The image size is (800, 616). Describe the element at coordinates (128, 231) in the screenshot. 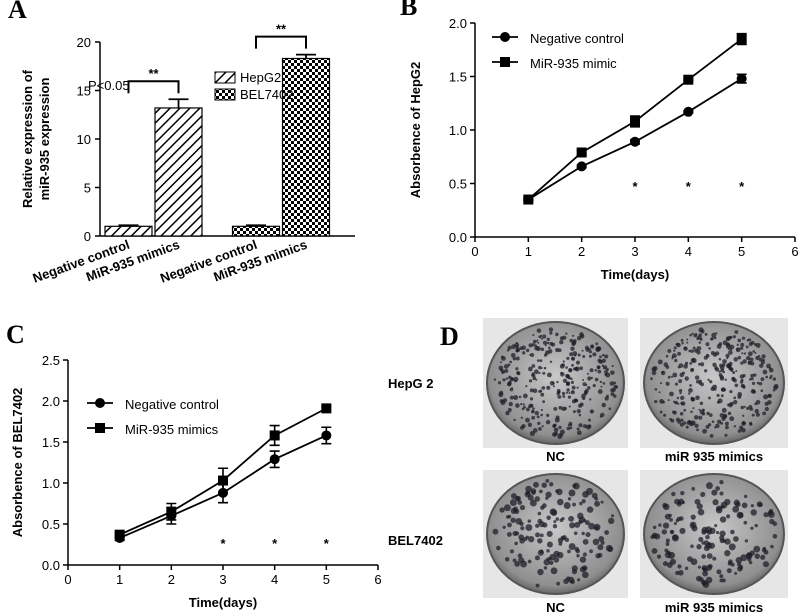

I see `bar` at that location.